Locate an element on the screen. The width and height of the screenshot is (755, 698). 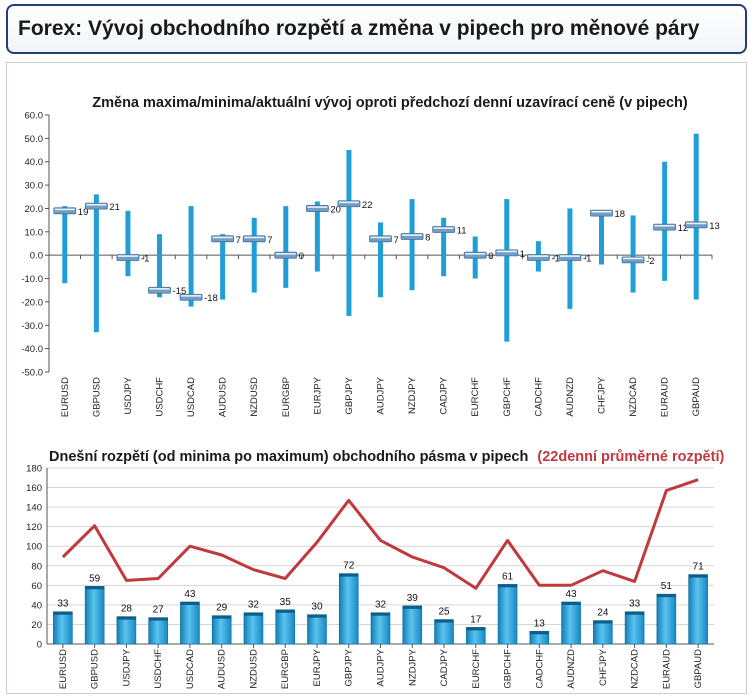
chart1-y-tick-label: -10.0 is located at coordinates (32, 279).